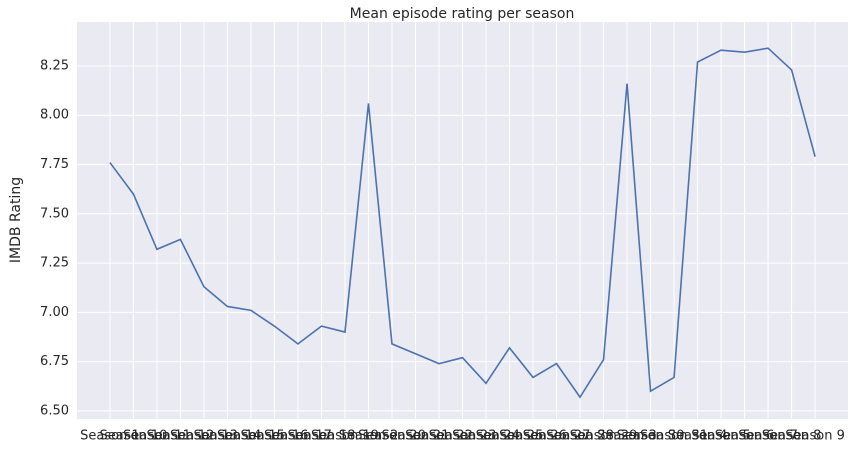  What do you see at coordinates (54, 263) in the screenshot?
I see `y-tick-label: 7.25` at bounding box center [54, 263].